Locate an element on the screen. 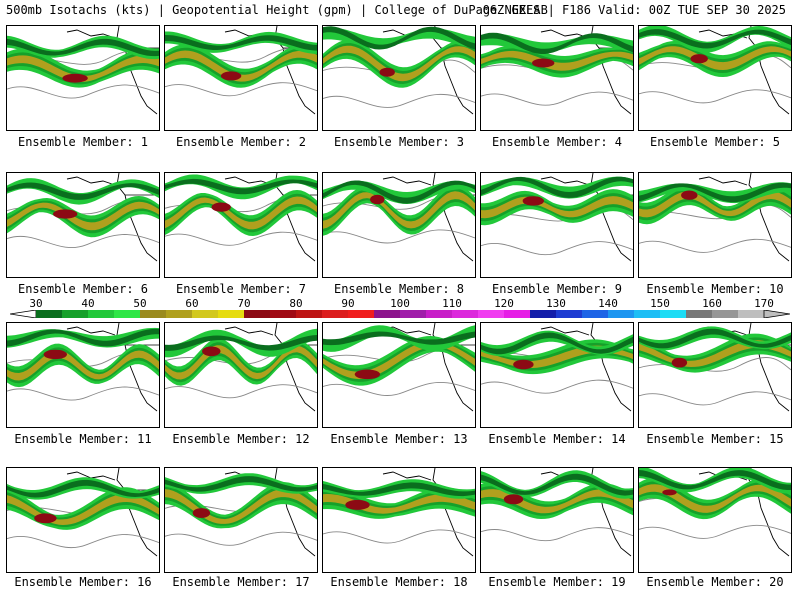 The height and width of the screenshot is (600, 800). colorbar-label: 100 is located at coordinates (400, 303).